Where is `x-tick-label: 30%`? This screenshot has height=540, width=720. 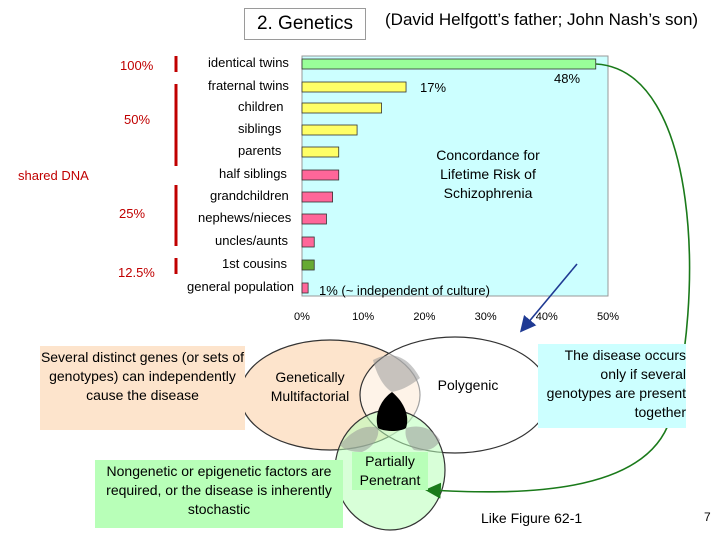 x-tick-label: 30% is located at coordinates (485, 317).